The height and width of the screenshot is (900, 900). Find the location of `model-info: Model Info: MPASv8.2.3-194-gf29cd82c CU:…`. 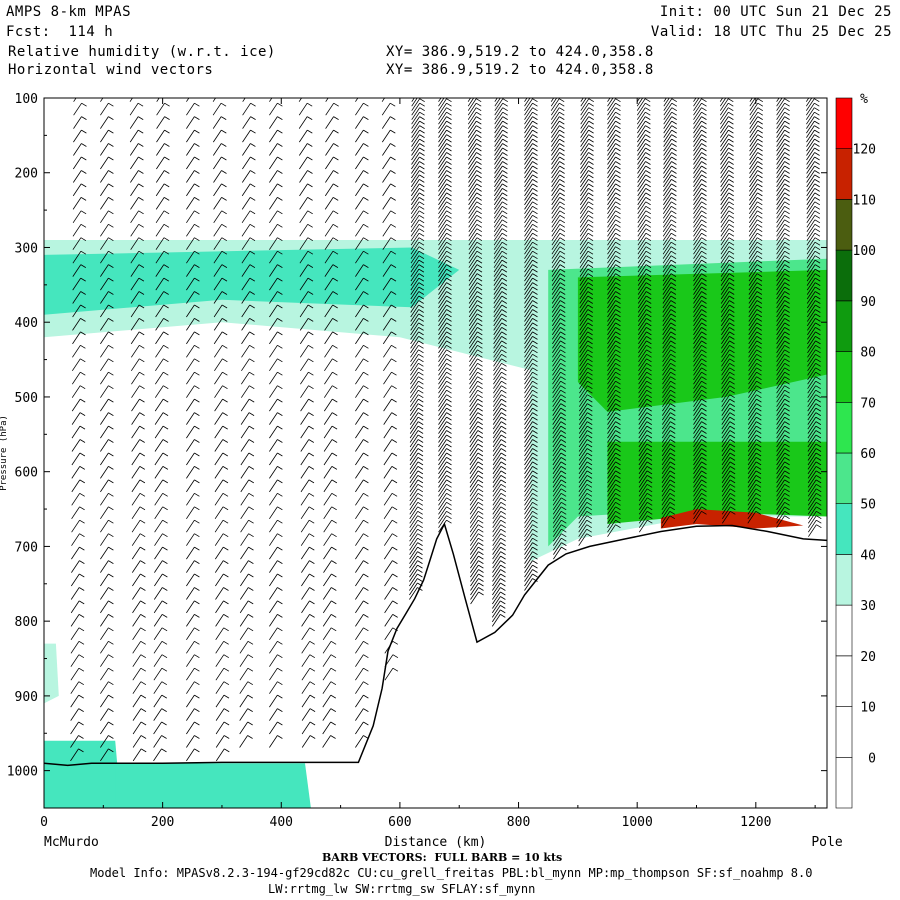

model-info: Model Info: MPASv8.2.3-194-gf29cd82c CU:… is located at coordinates (451, 873).